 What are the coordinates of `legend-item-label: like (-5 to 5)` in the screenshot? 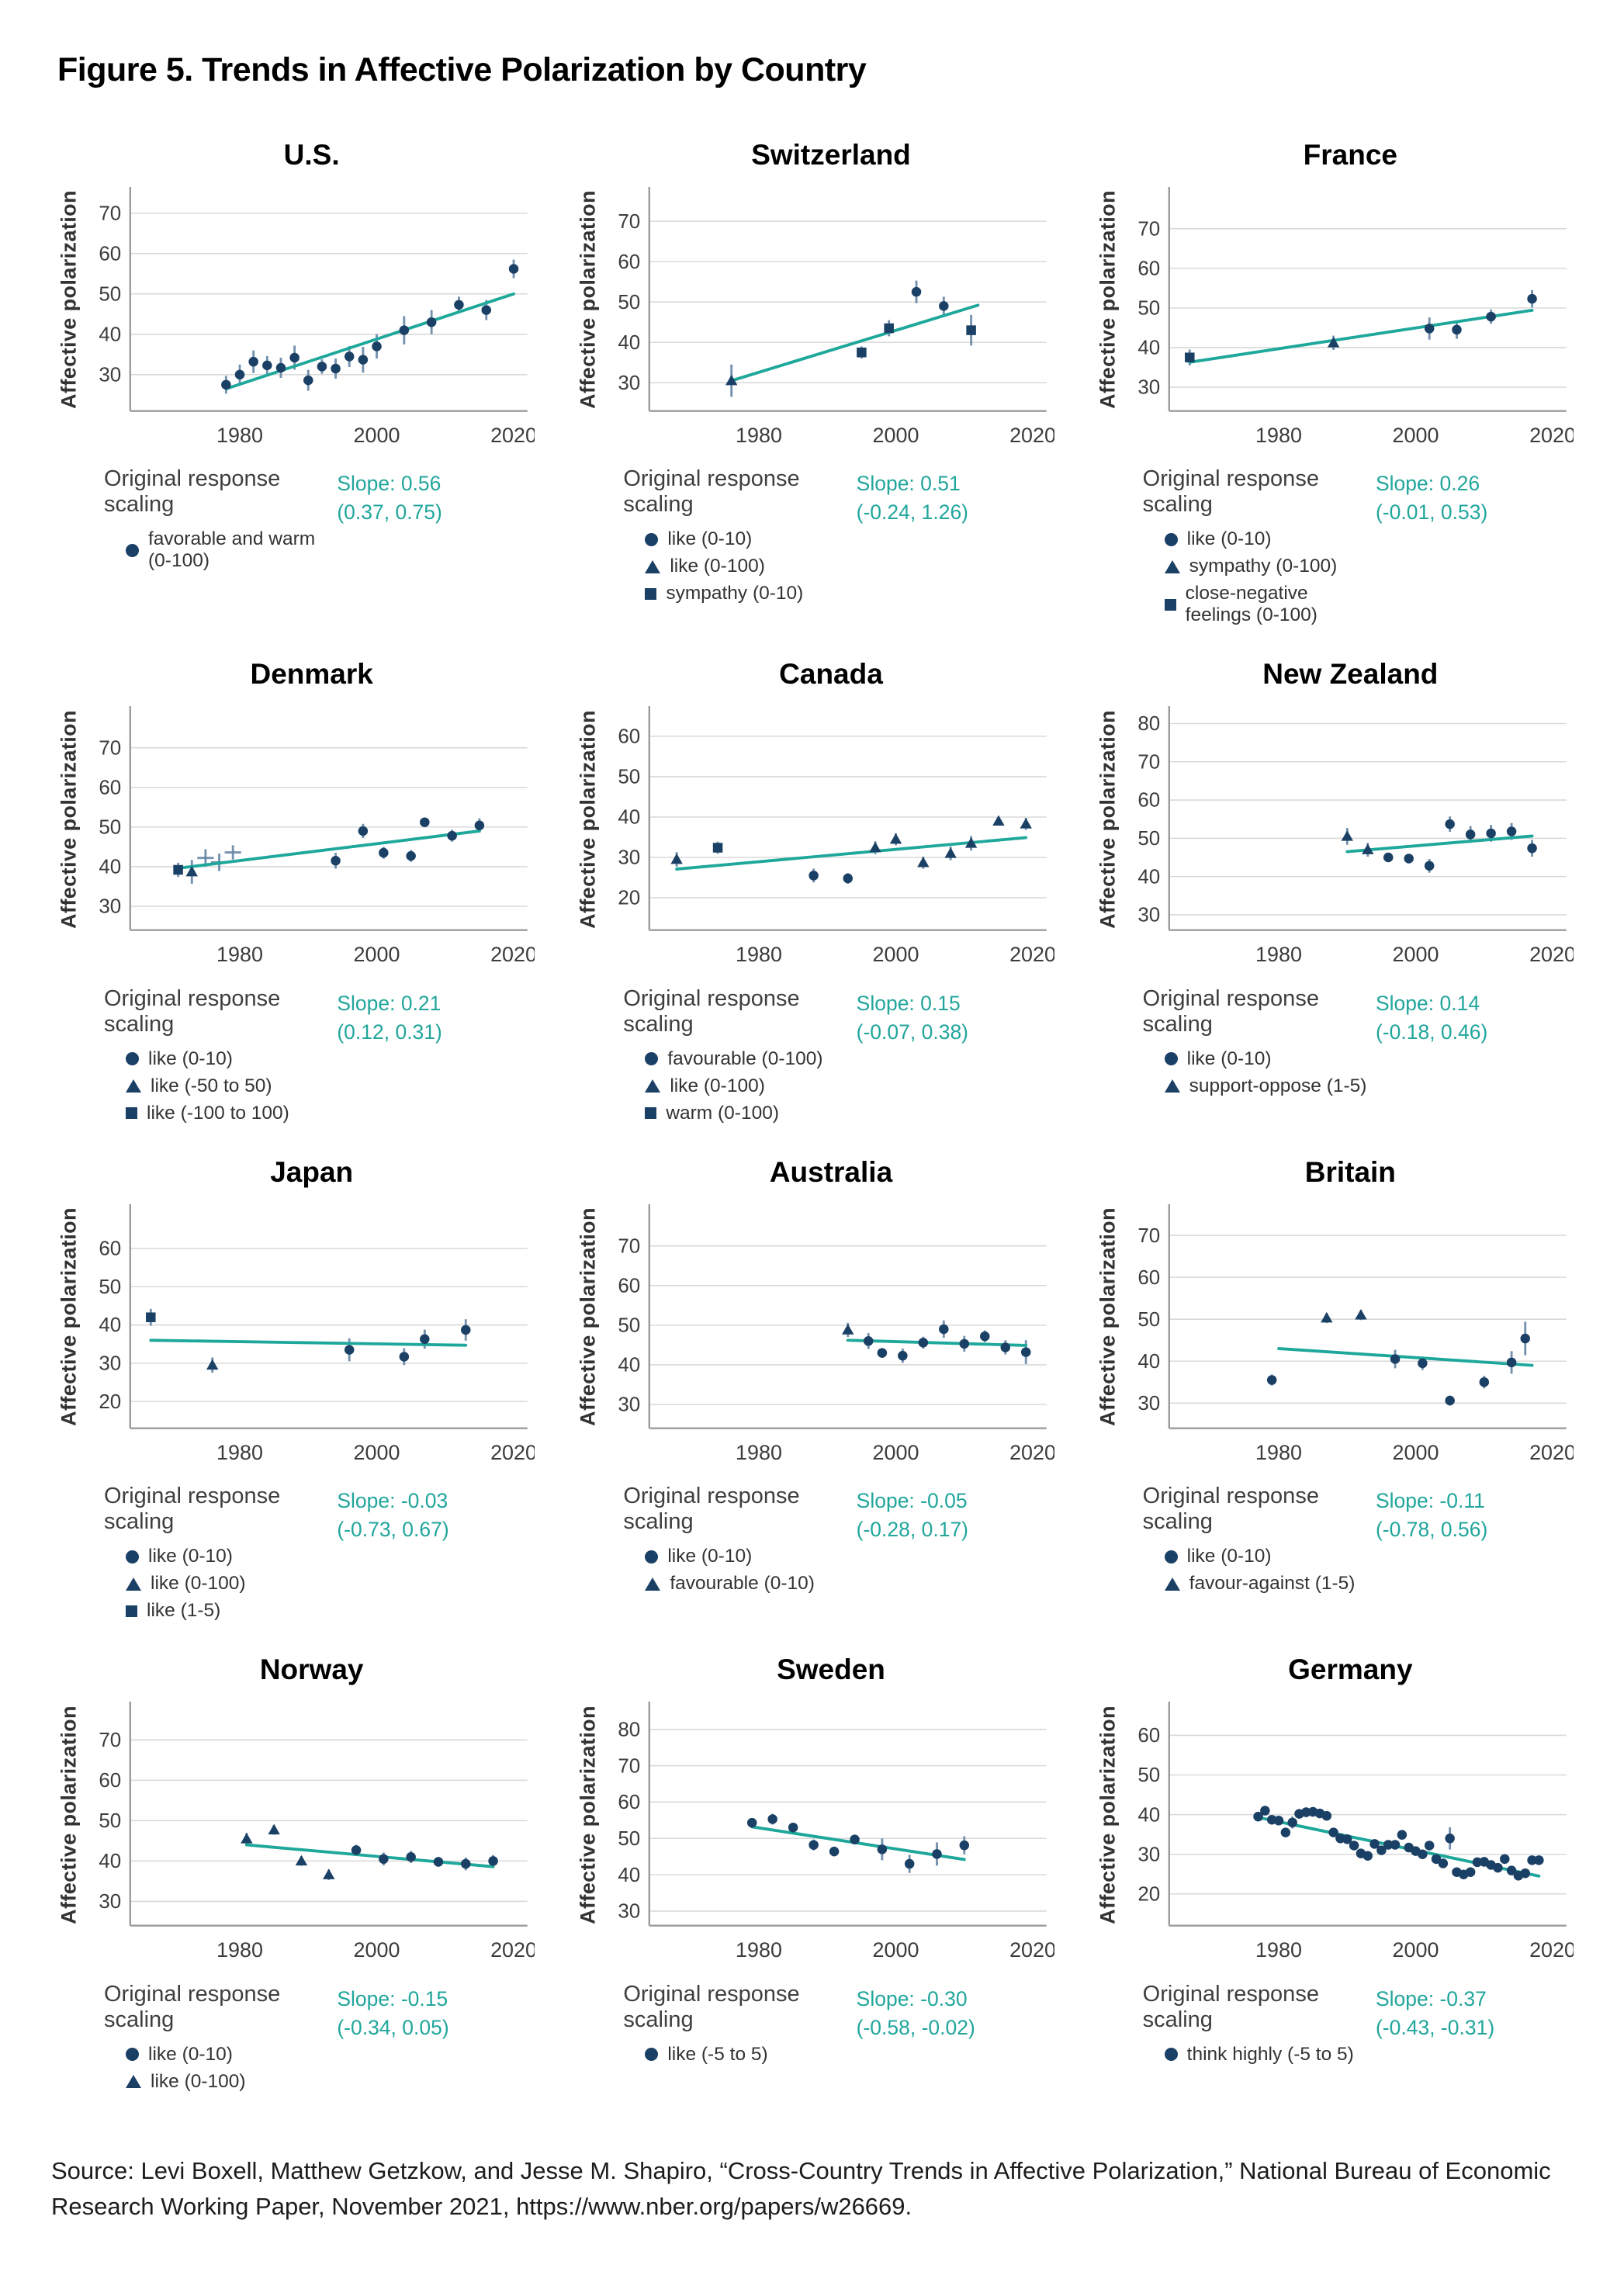 It's located at (718, 2054).